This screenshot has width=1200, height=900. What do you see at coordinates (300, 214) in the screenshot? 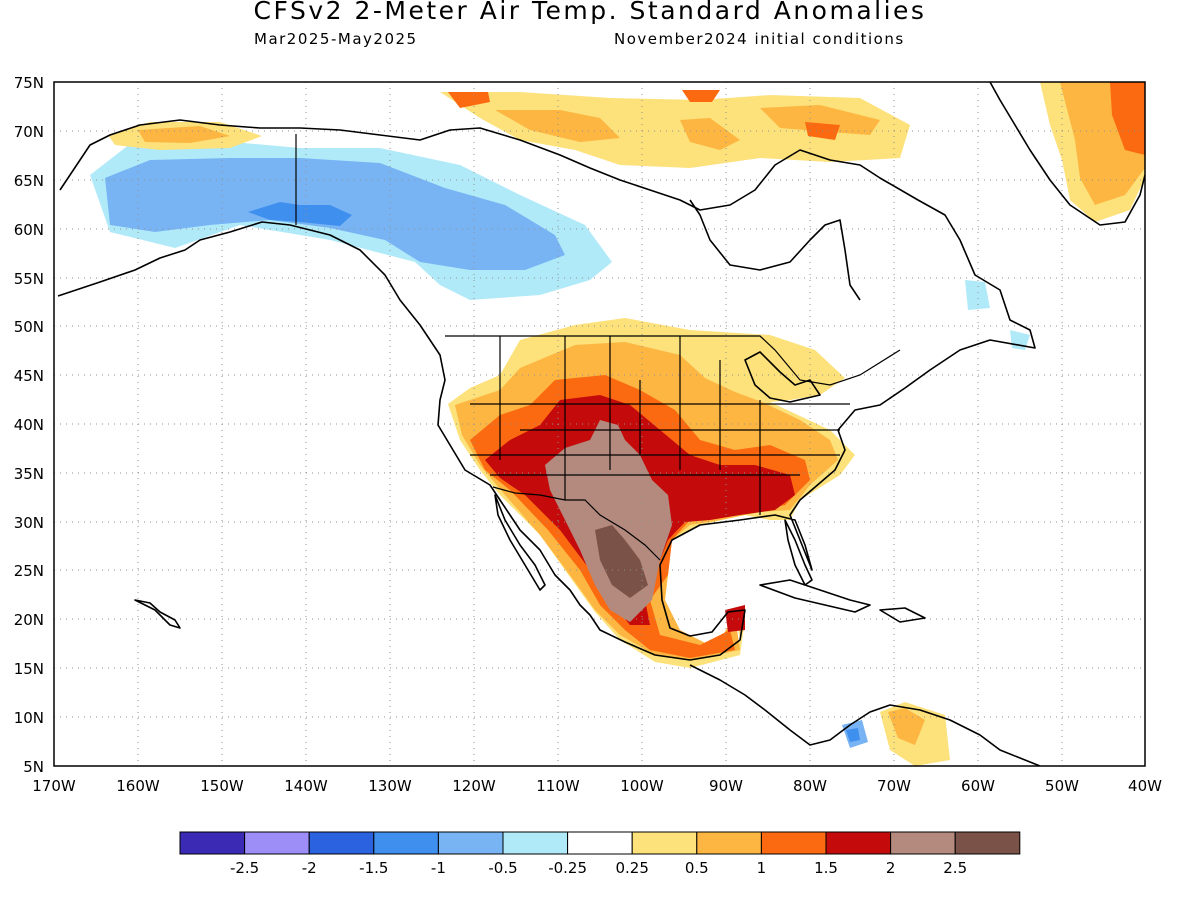
I see `cold-anomaly-strong` at bounding box center [300, 214].